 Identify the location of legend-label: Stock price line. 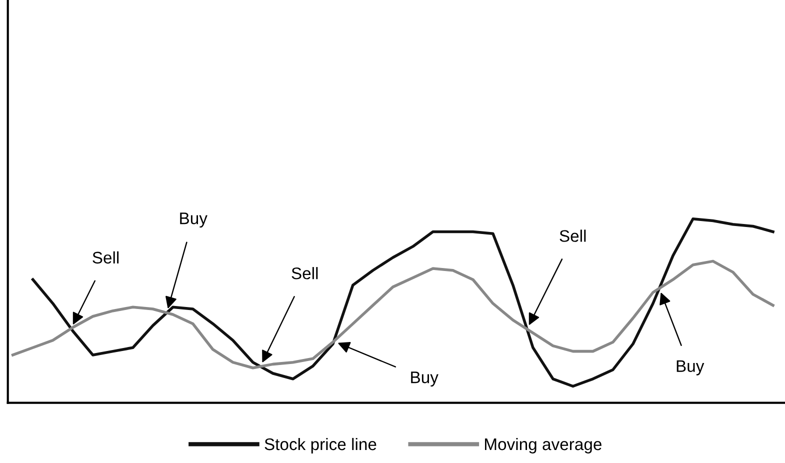
(320, 446).